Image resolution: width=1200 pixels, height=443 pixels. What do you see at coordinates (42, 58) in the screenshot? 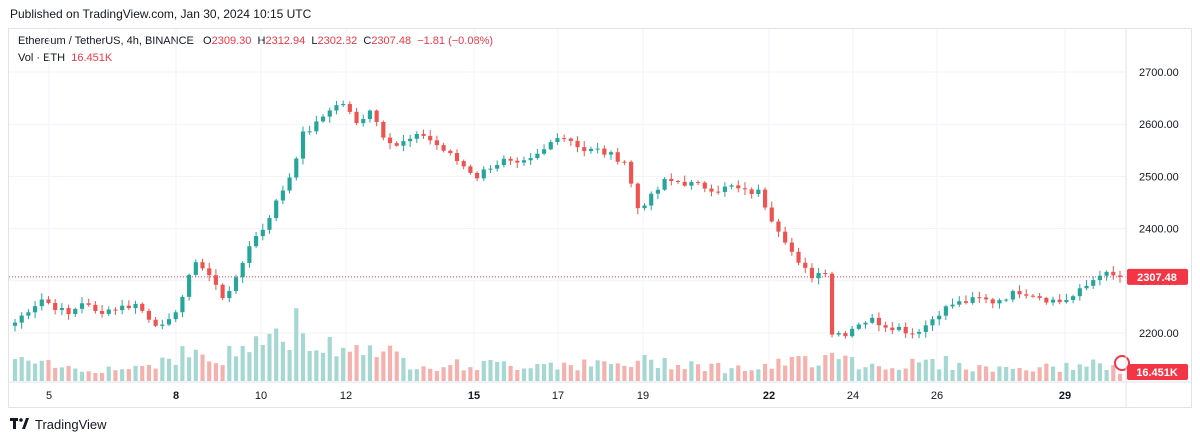
I see `volume-label: Vol · ETH` at bounding box center [42, 58].